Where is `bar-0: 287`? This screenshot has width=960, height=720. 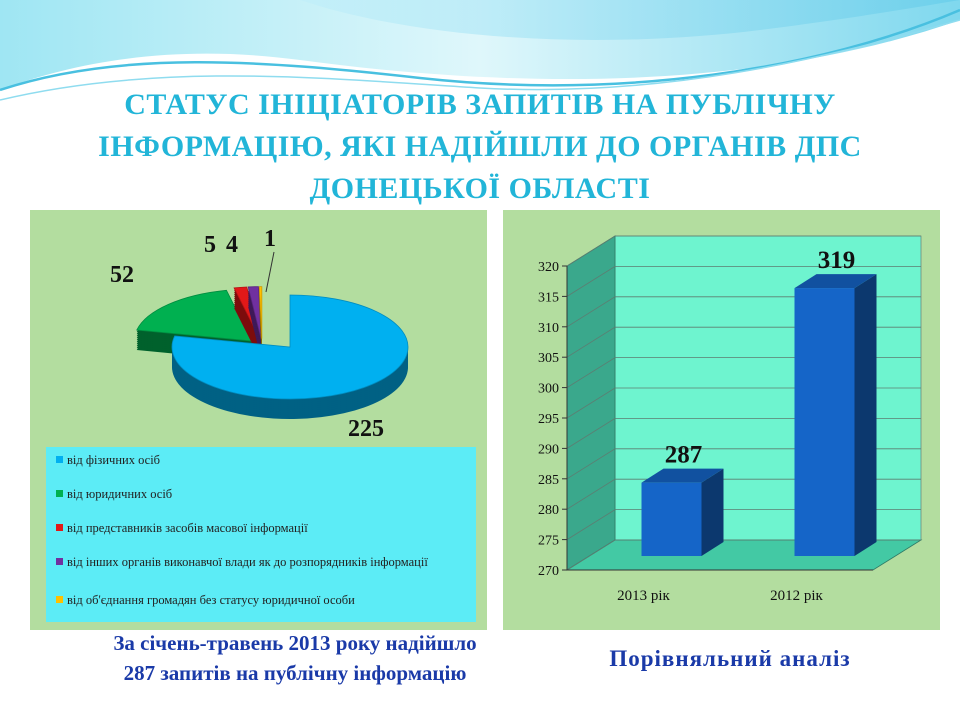 bar-0: 287 is located at coordinates (682, 499).